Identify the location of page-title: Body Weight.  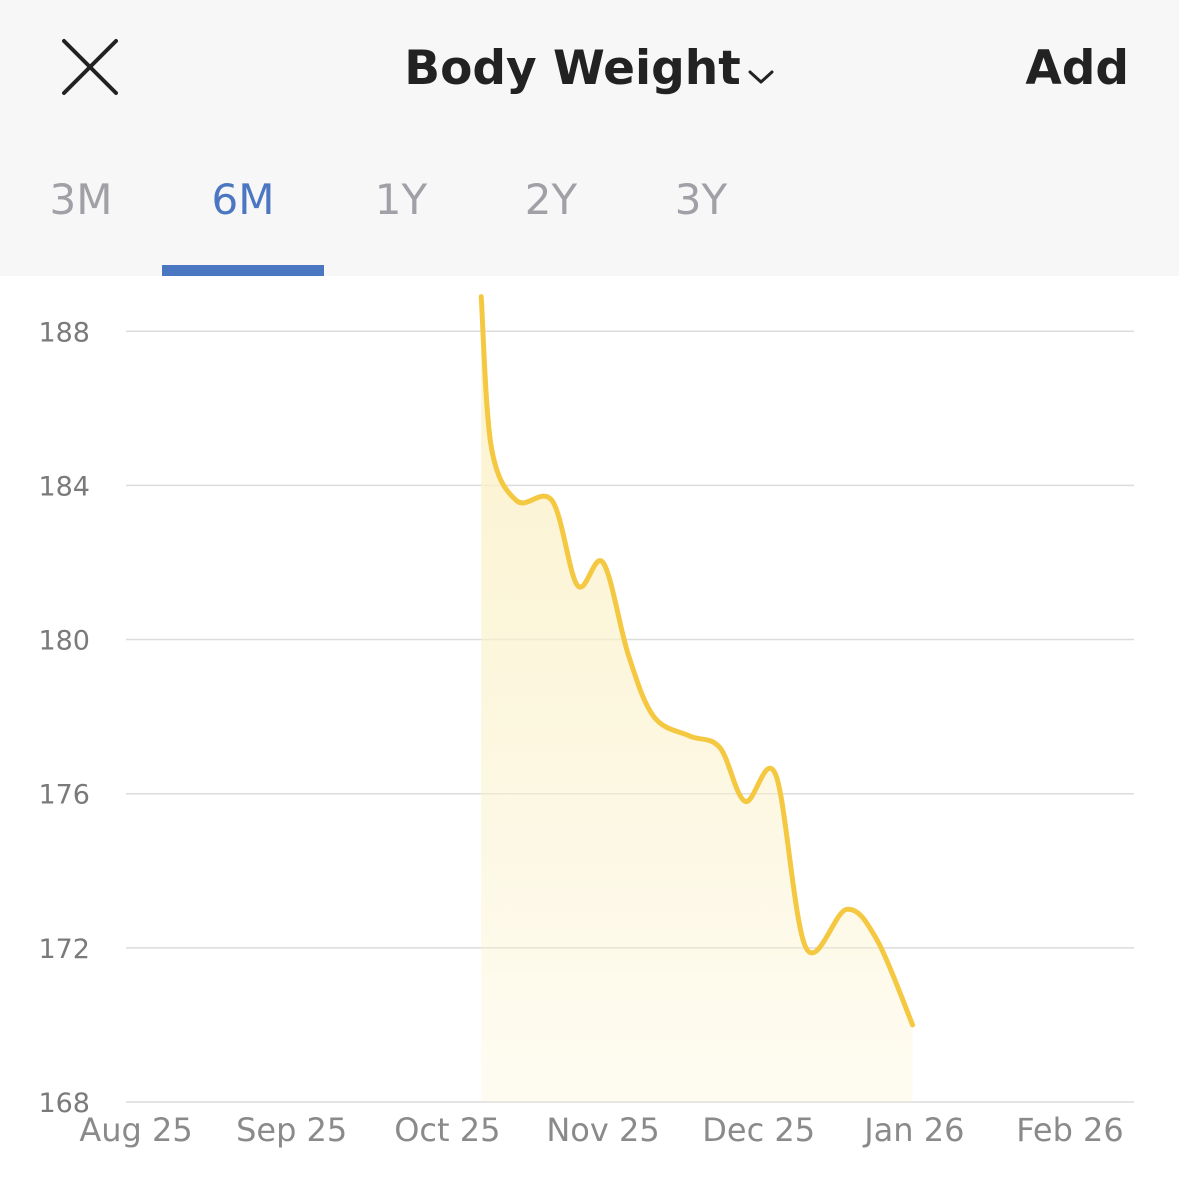
(572, 68).